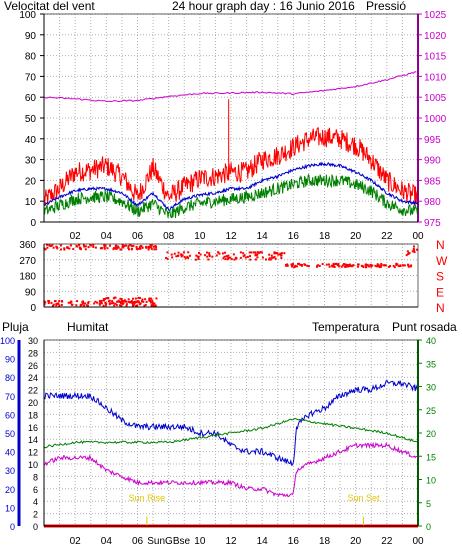 This screenshot has width=462, height=555. What do you see at coordinates (76, 541) in the screenshot?
I see `x-tick-label: 02` at bounding box center [76, 541].